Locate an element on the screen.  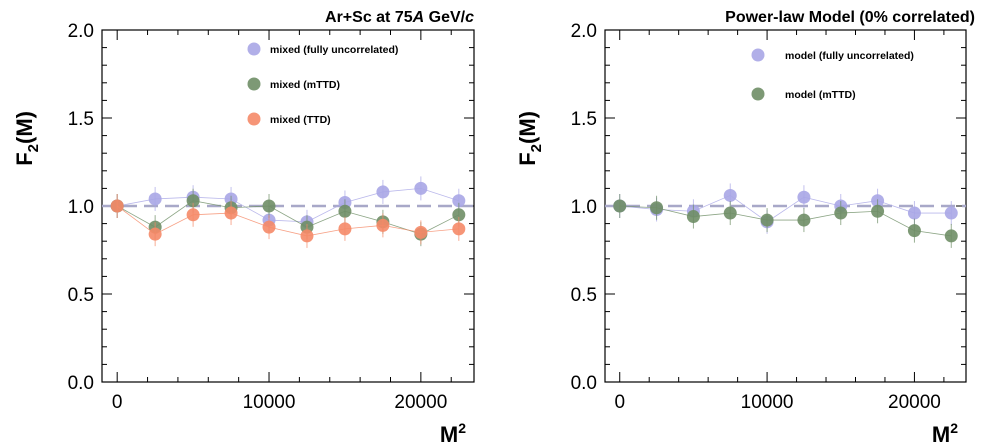
legend-label: model (fully uncorrelated) is located at coordinates (849, 56).